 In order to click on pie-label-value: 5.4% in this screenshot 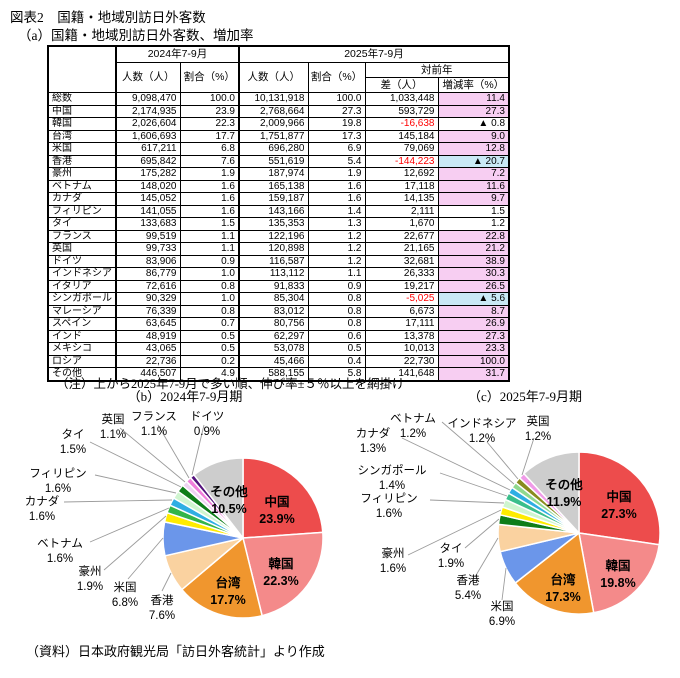, I will do `click(468, 596)`.